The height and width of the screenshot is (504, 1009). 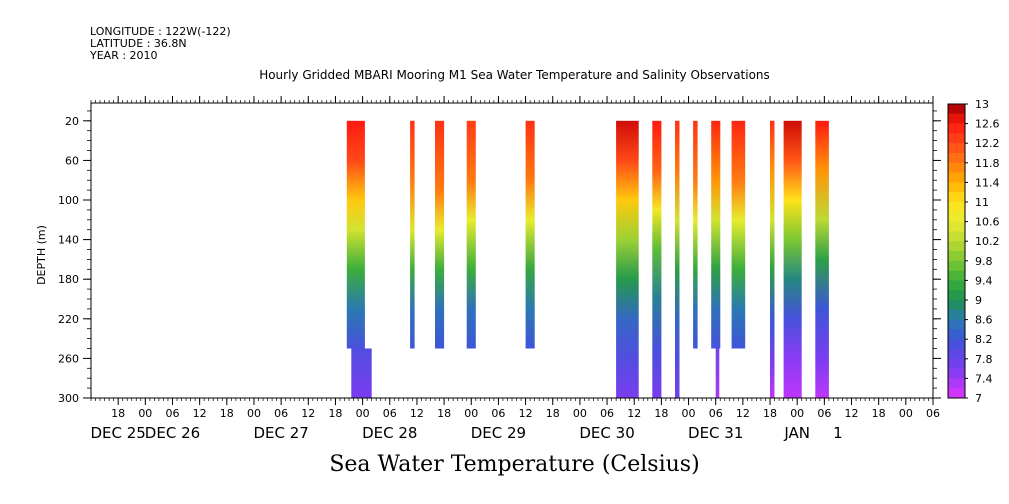 I want to click on colorbar-label: 9.4, so click(x=984, y=280).